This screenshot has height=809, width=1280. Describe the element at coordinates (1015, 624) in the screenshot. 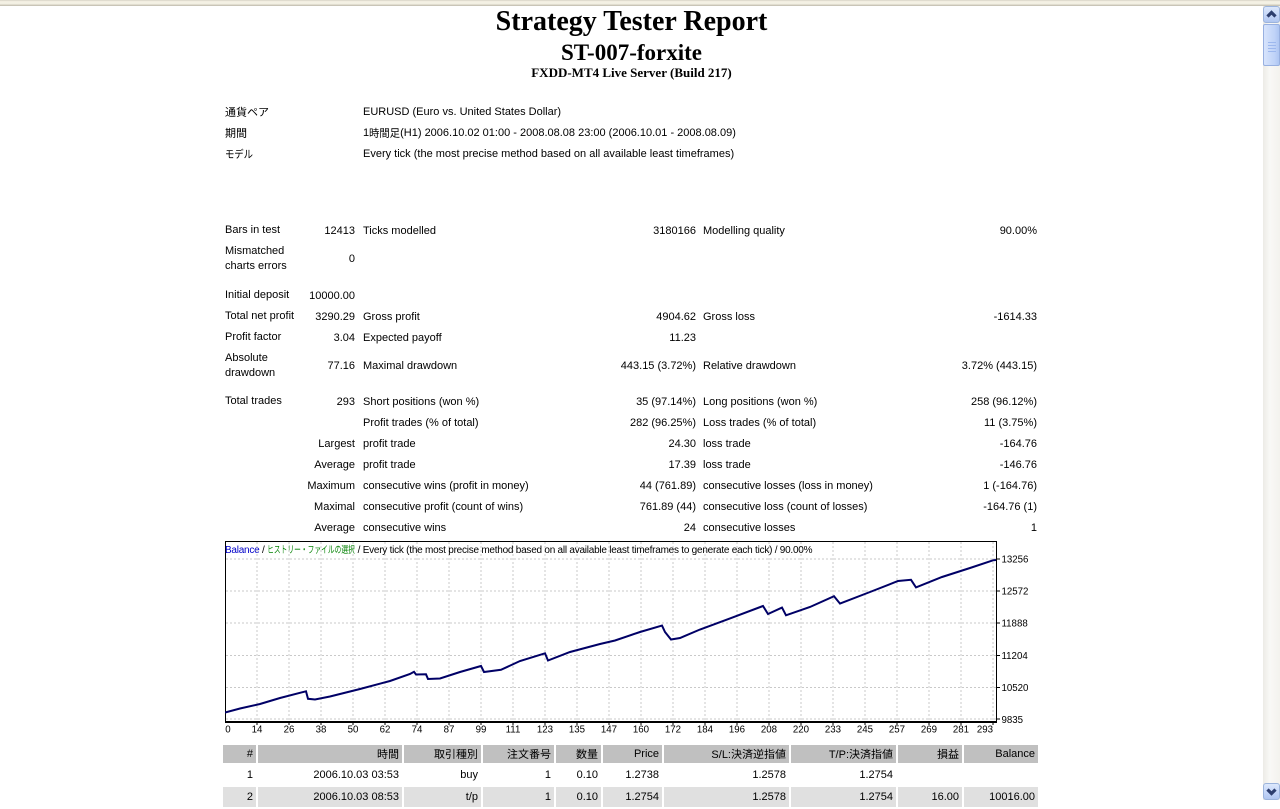

I see `svg-text: 11888` at that location.